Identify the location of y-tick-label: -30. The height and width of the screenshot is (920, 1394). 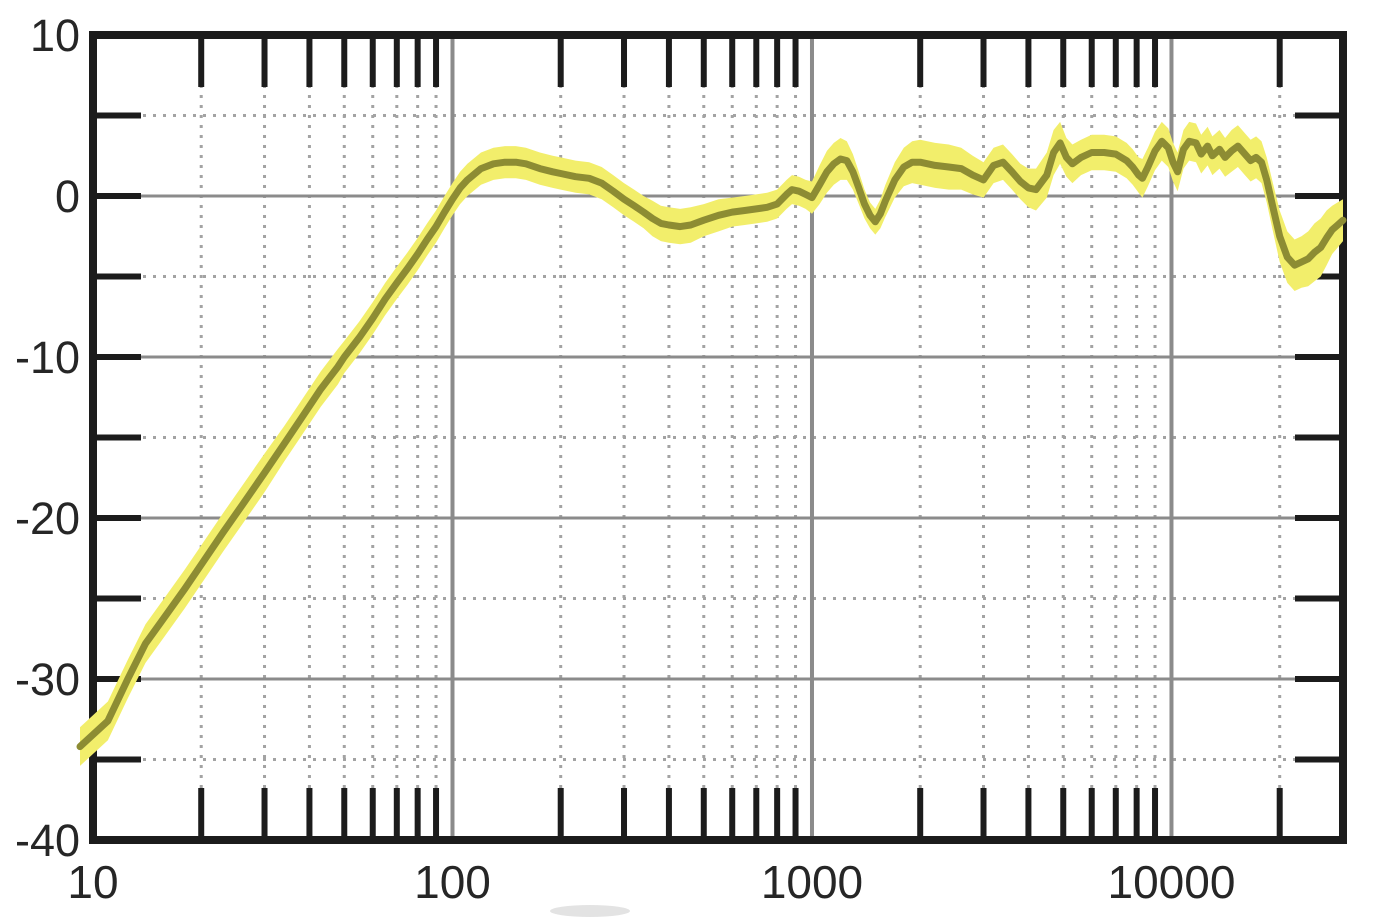
(47, 679).